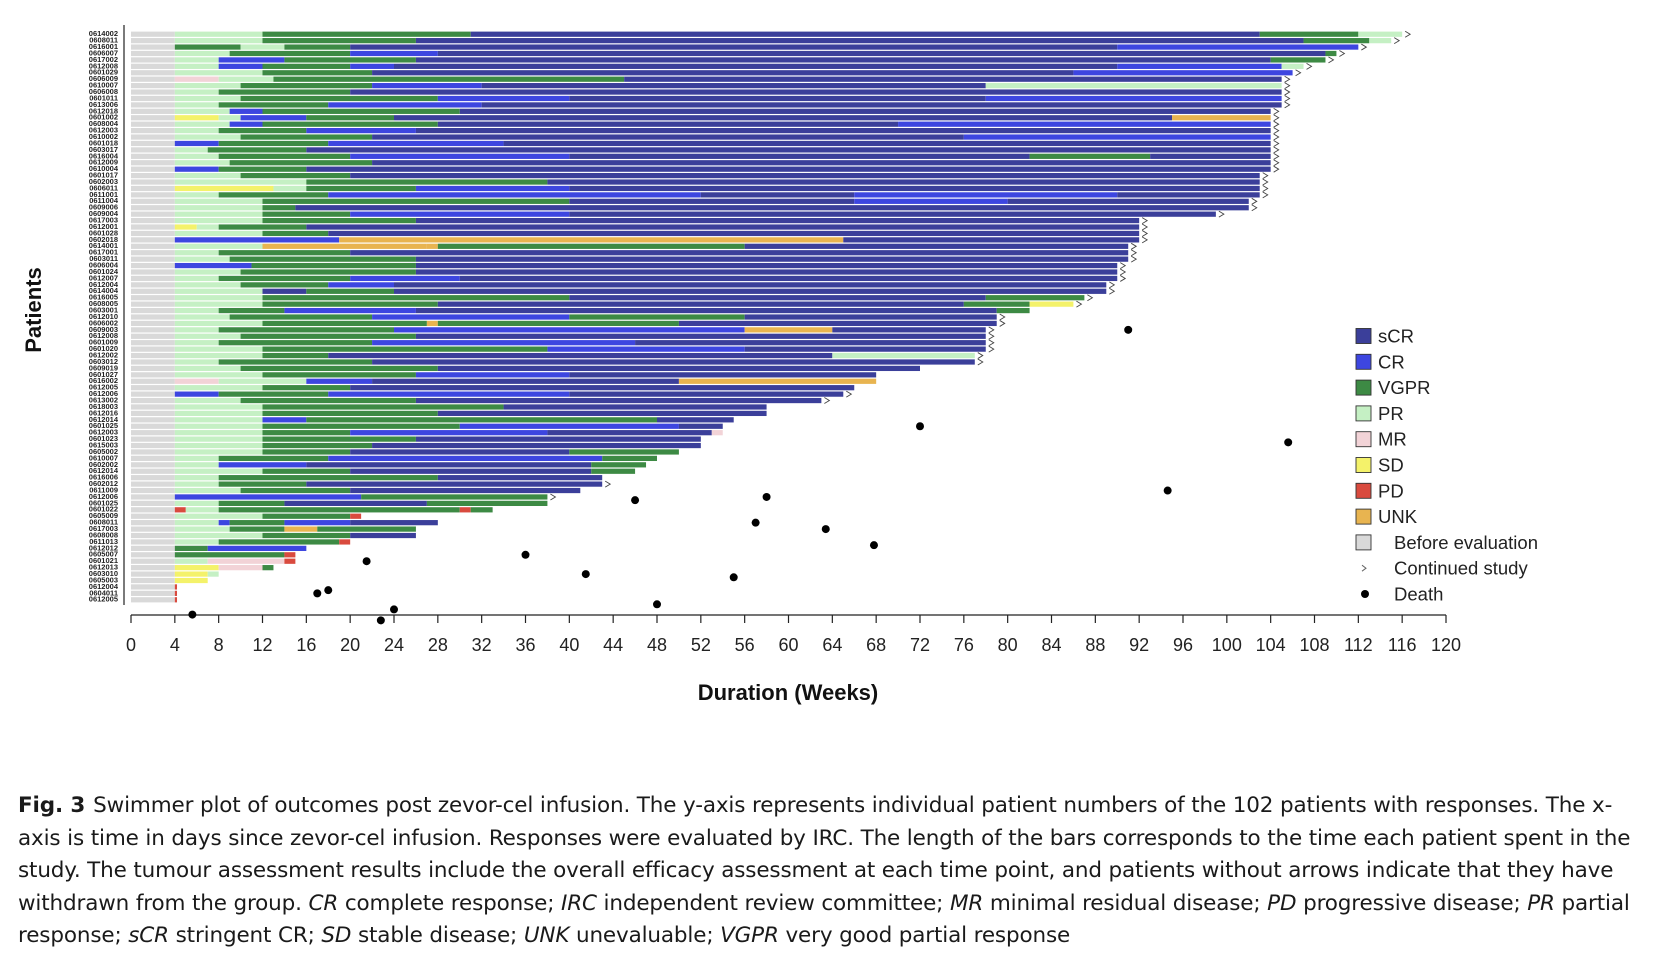 Image resolution: width=1654 pixels, height=960 pixels. I want to click on bar-segment-mr, so click(240, 568).